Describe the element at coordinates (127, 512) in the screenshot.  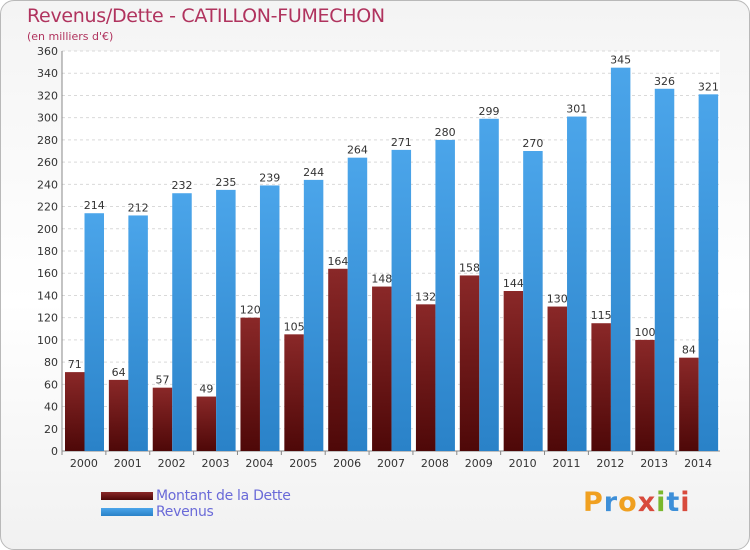
I see `legend-swatch-revenus` at that location.